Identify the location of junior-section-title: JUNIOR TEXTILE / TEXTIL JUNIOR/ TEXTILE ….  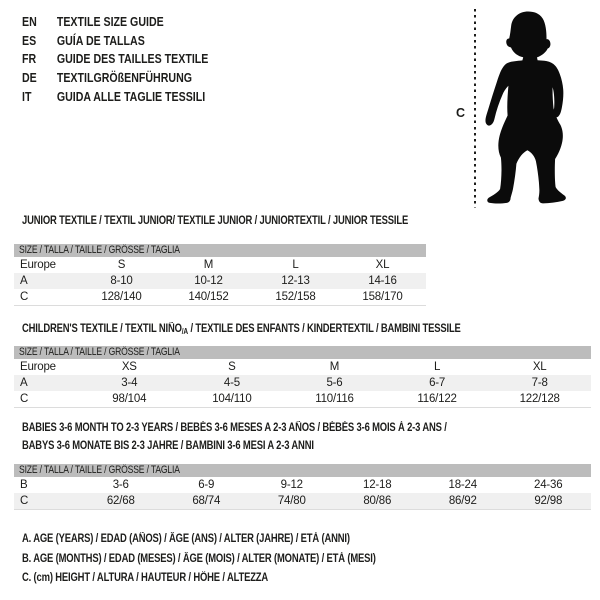
(215, 221).